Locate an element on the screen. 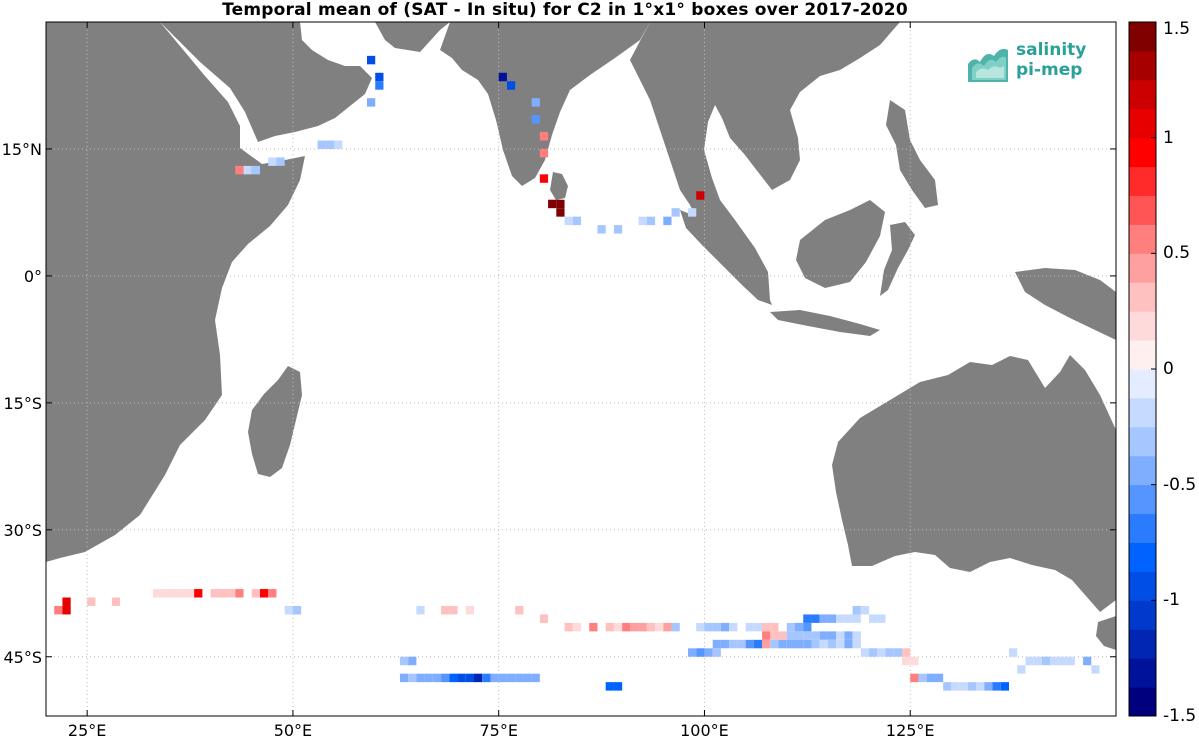  x-tick-label: 25°E is located at coordinates (87, 730).